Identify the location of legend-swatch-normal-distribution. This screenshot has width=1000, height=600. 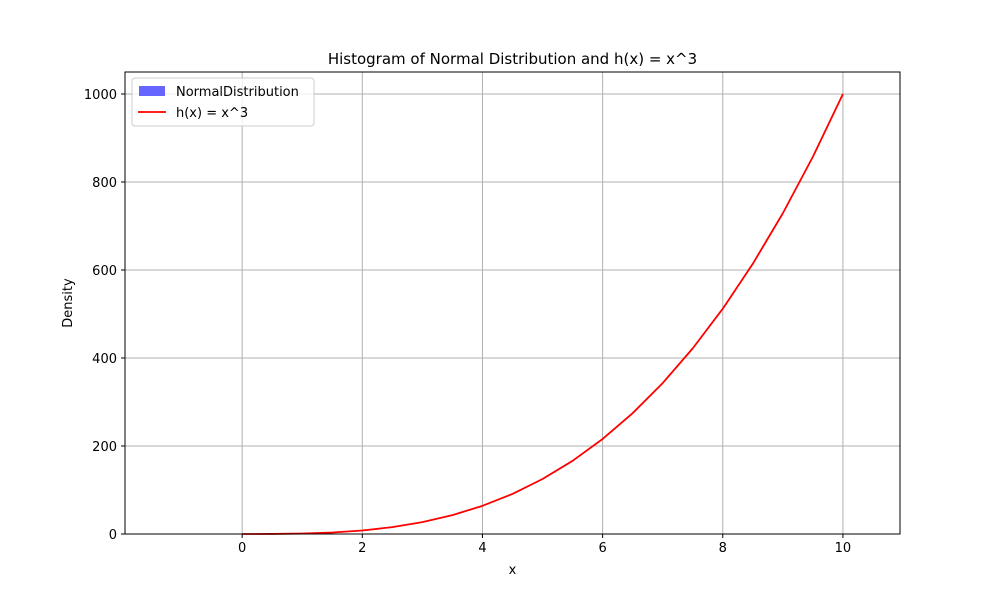
(152, 91).